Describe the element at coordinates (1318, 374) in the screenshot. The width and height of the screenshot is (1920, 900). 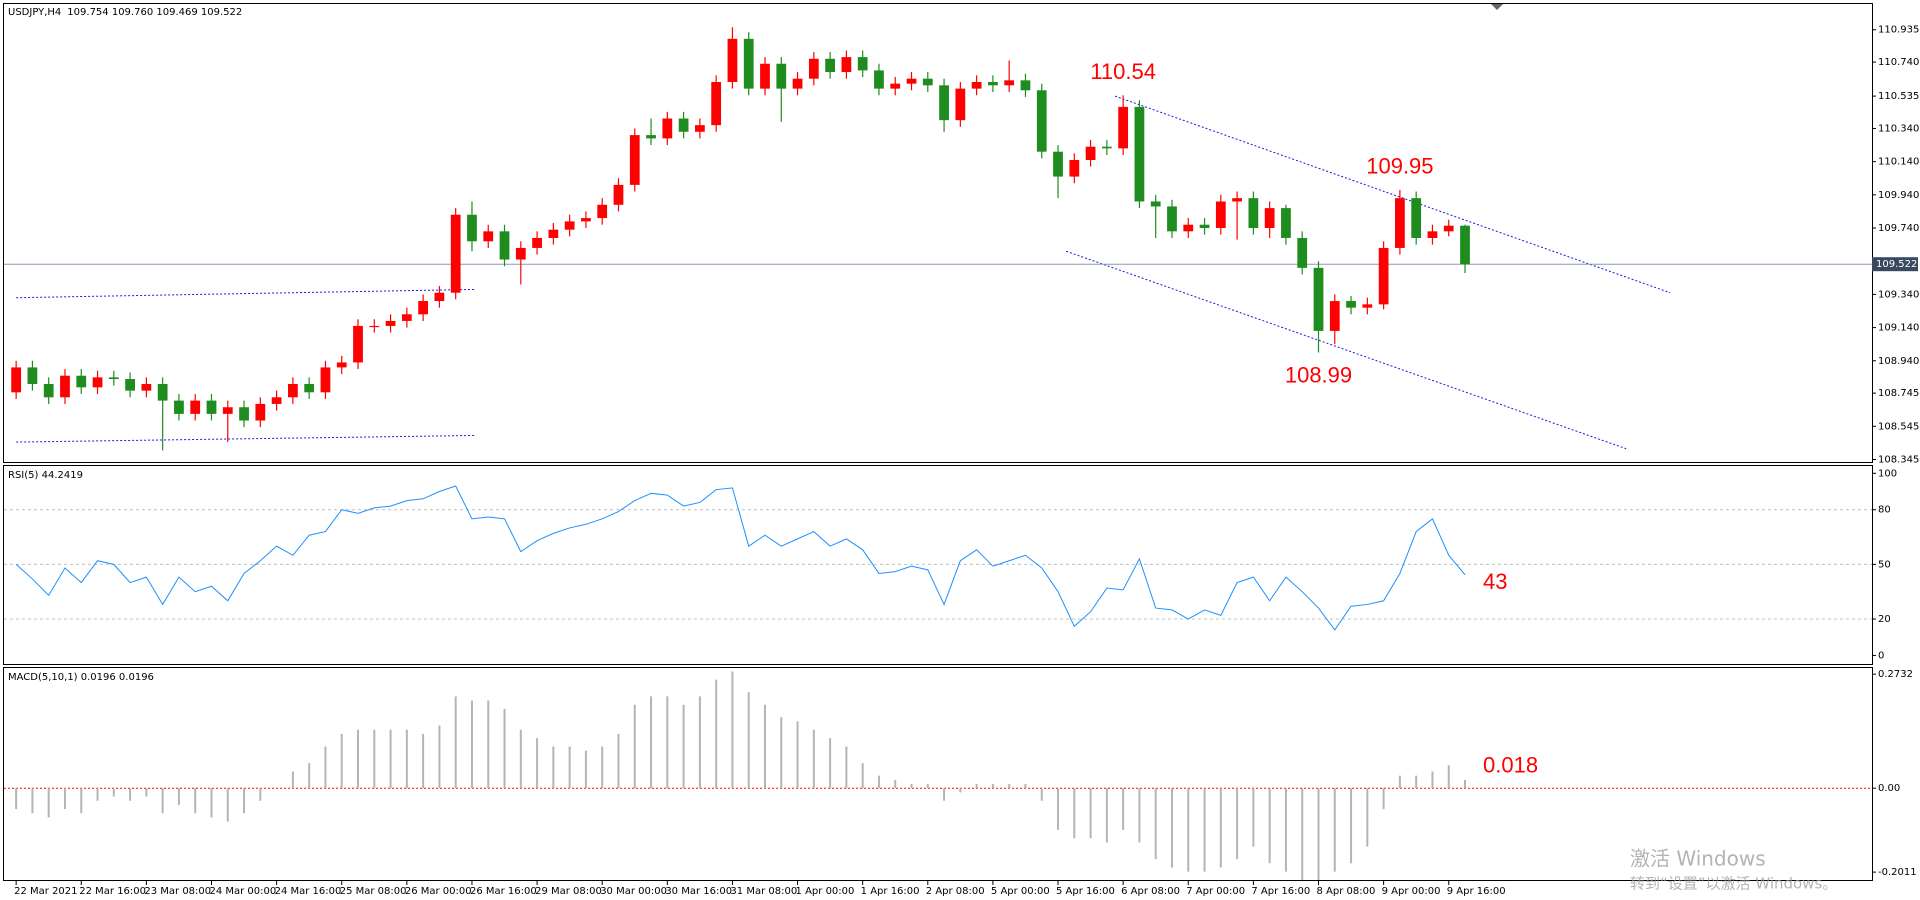
I see `price-annotation: 108.99` at that location.